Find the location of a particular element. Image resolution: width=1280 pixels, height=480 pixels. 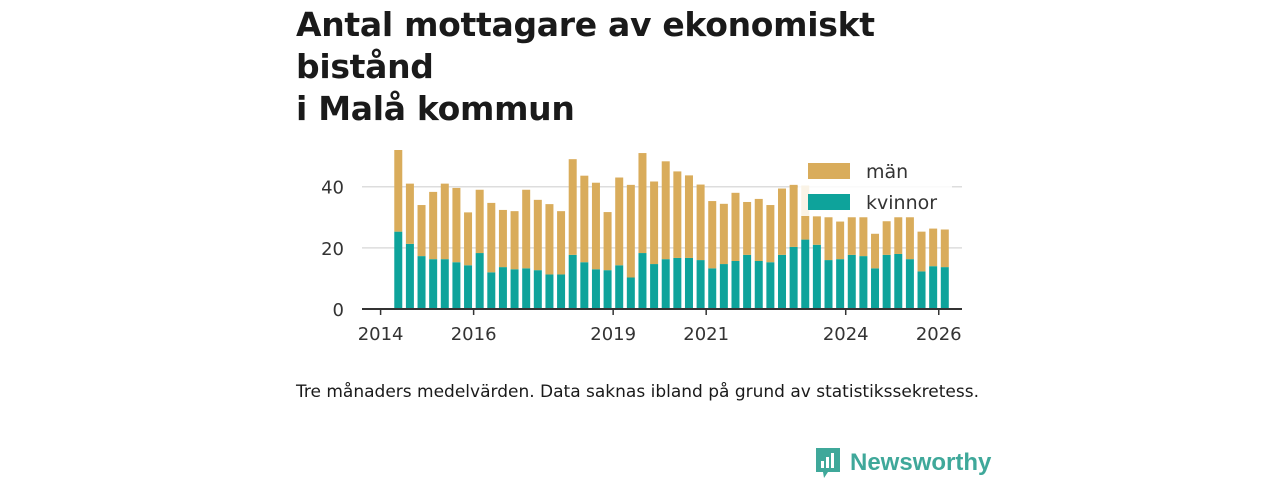

legend: män kvinnor is located at coordinates (875, 180).